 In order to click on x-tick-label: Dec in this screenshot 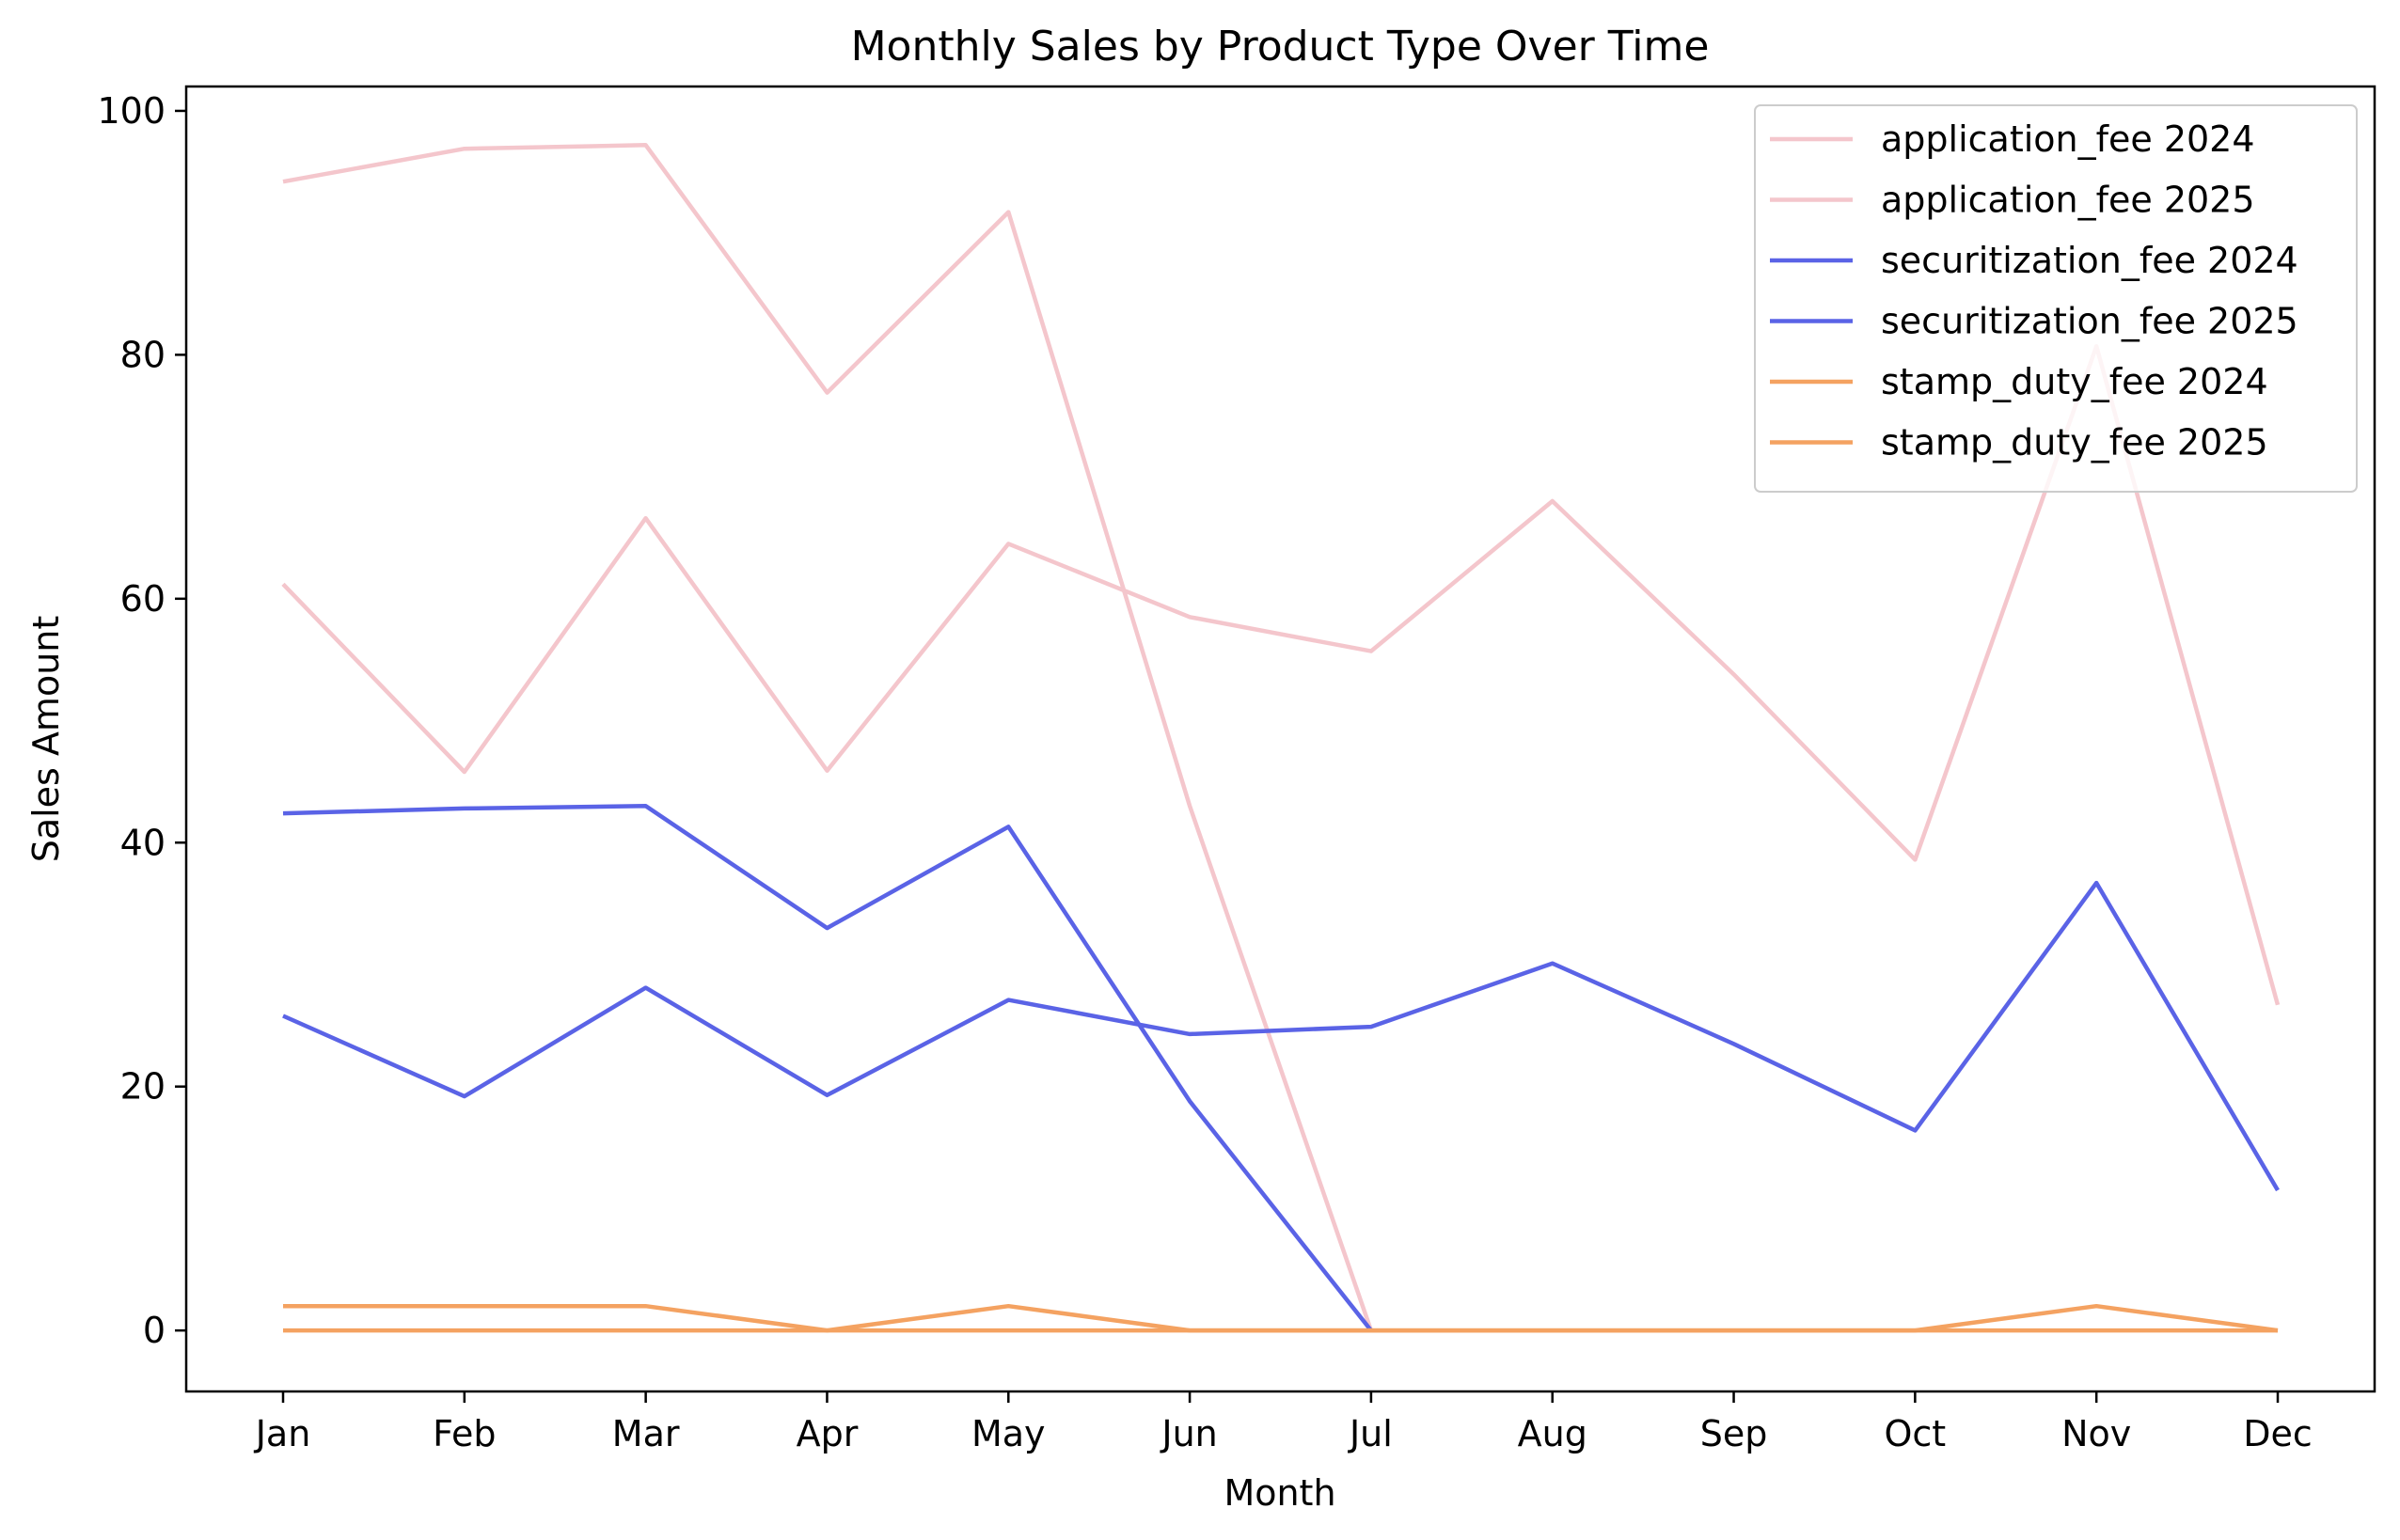, I will do `click(2278, 1433)`.